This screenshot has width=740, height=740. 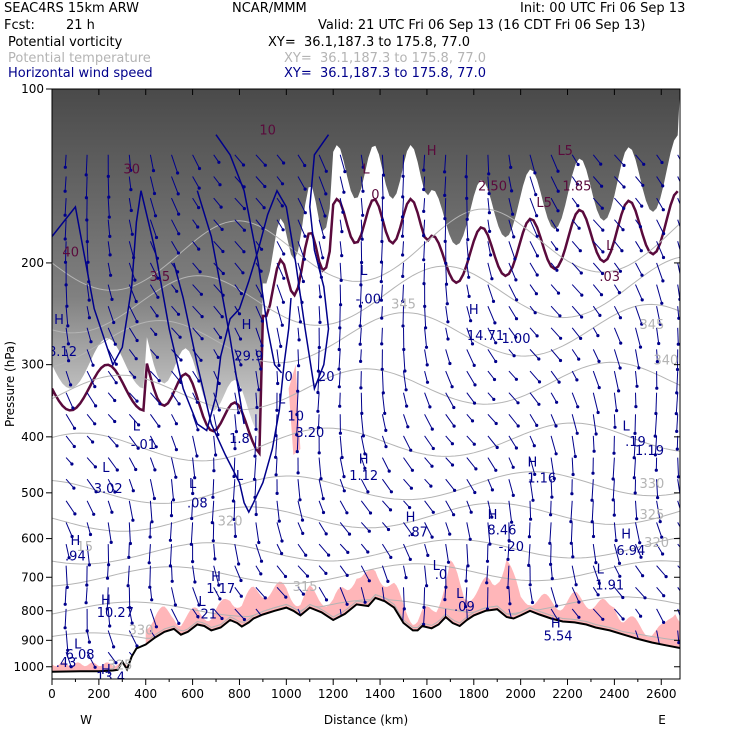 What do you see at coordinates (403, 305) in the screenshot?
I see `theta-label: 345` at bounding box center [403, 305].